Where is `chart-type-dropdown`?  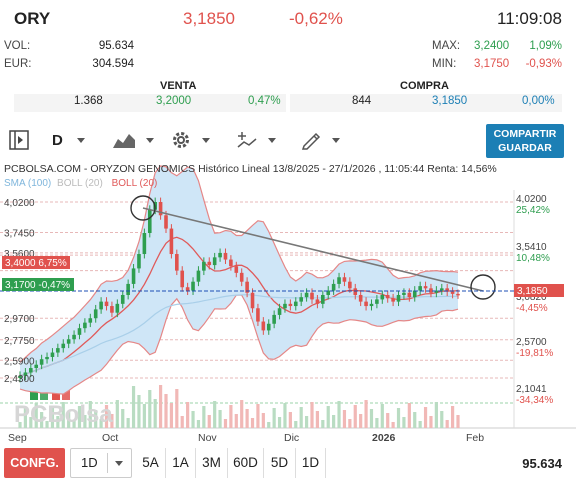 chart-type-dropdown is located at coordinates (133, 140).